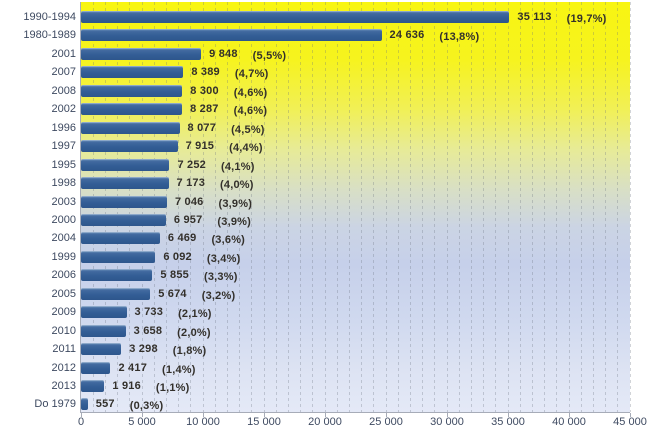 The image size is (670, 433). What do you see at coordinates (63, 293) in the screenshot?
I see `y-axis-label: 2005` at bounding box center [63, 293].